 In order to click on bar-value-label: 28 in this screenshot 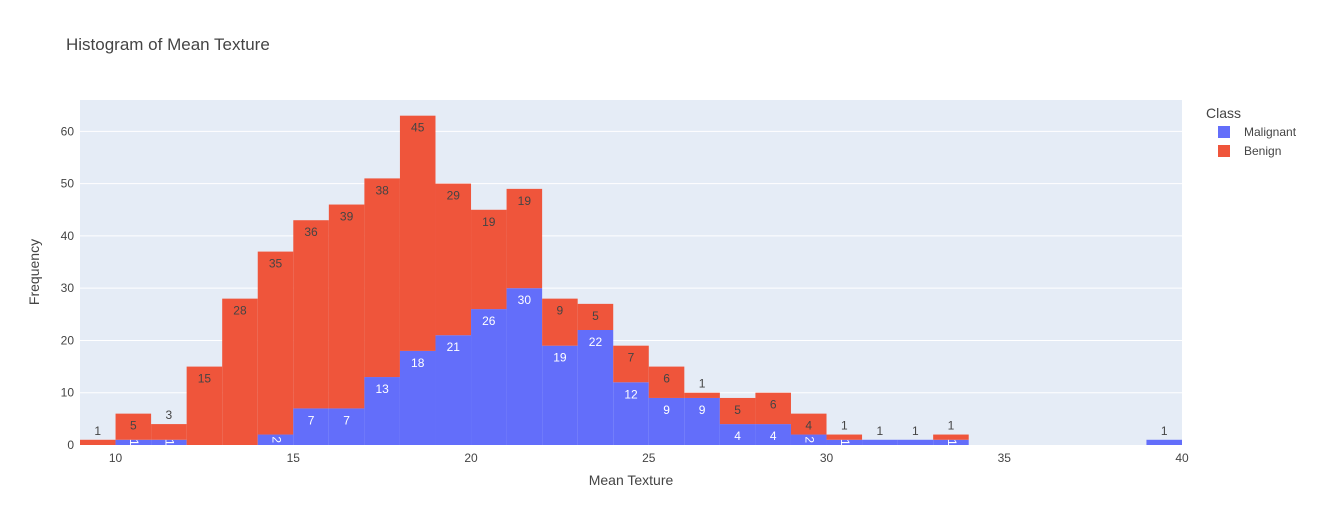, I will do `click(240, 311)`.